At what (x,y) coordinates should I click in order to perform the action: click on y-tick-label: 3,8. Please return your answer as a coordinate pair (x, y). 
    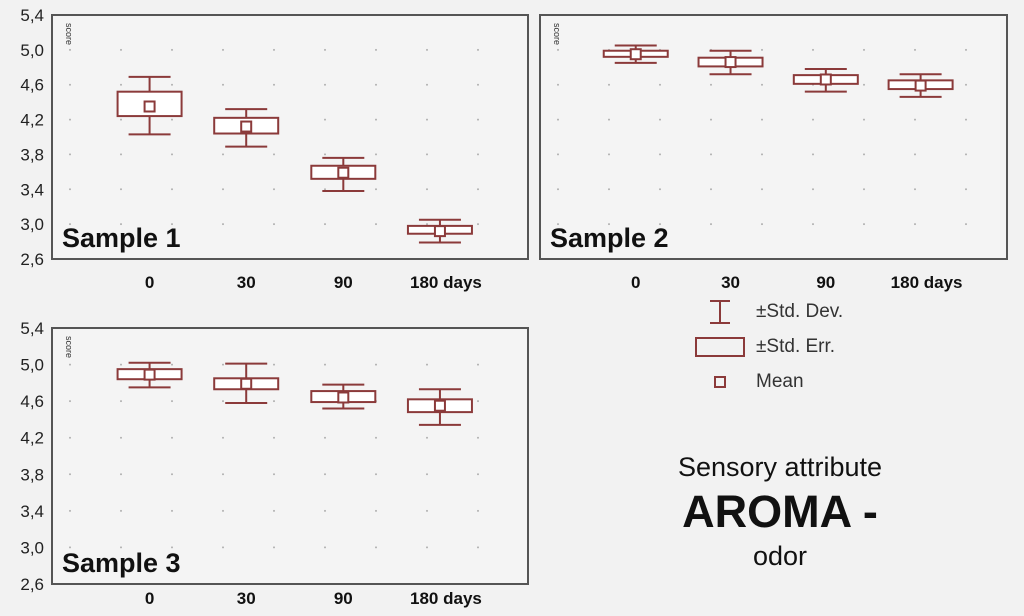
    Looking at the image, I should click on (32, 154).